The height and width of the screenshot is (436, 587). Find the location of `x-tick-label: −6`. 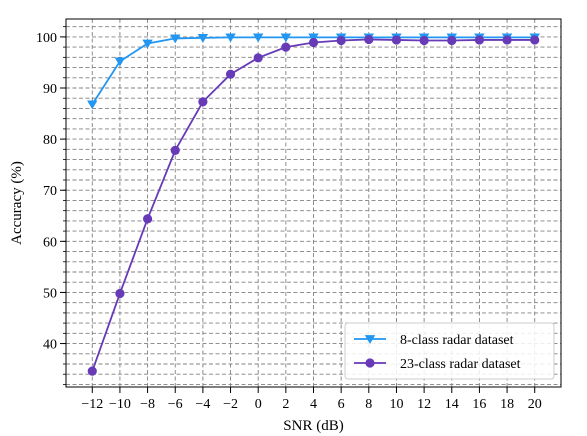

x-tick-label: −6 is located at coordinates (175, 404).